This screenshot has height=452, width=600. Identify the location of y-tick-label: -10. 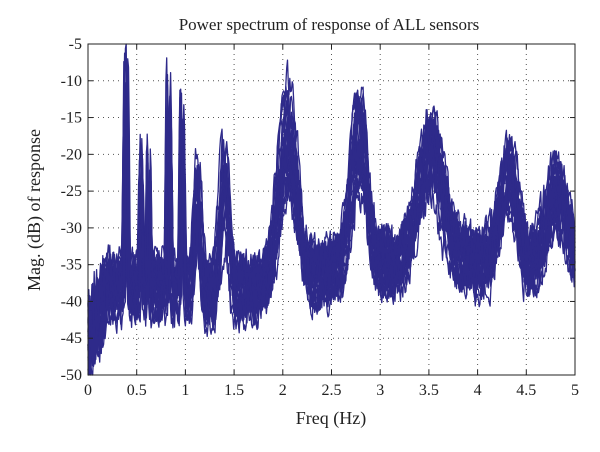
(71, 81).